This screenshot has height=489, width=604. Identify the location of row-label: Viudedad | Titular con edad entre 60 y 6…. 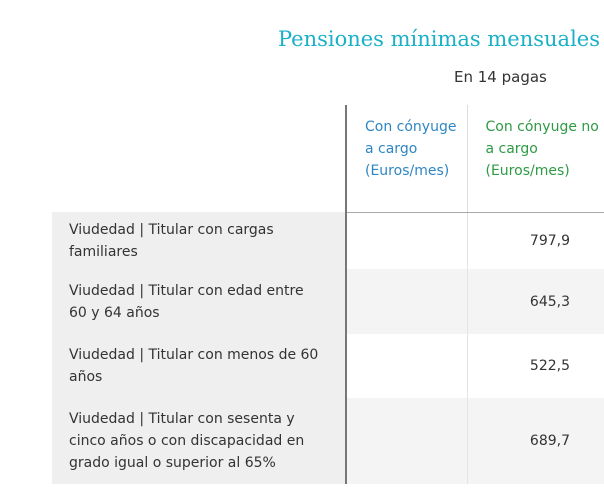
(199, 301).